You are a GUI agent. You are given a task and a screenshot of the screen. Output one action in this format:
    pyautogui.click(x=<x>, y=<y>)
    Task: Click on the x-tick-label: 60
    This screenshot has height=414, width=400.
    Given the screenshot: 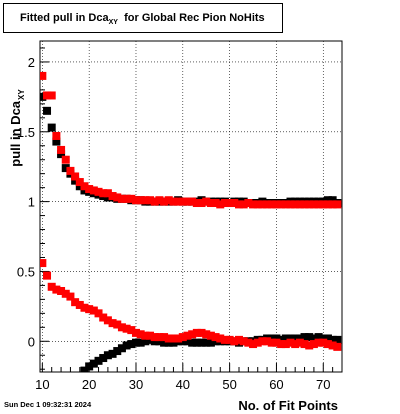 What is the action you would take?
    pyautogui.click(x=276, y=384)
    